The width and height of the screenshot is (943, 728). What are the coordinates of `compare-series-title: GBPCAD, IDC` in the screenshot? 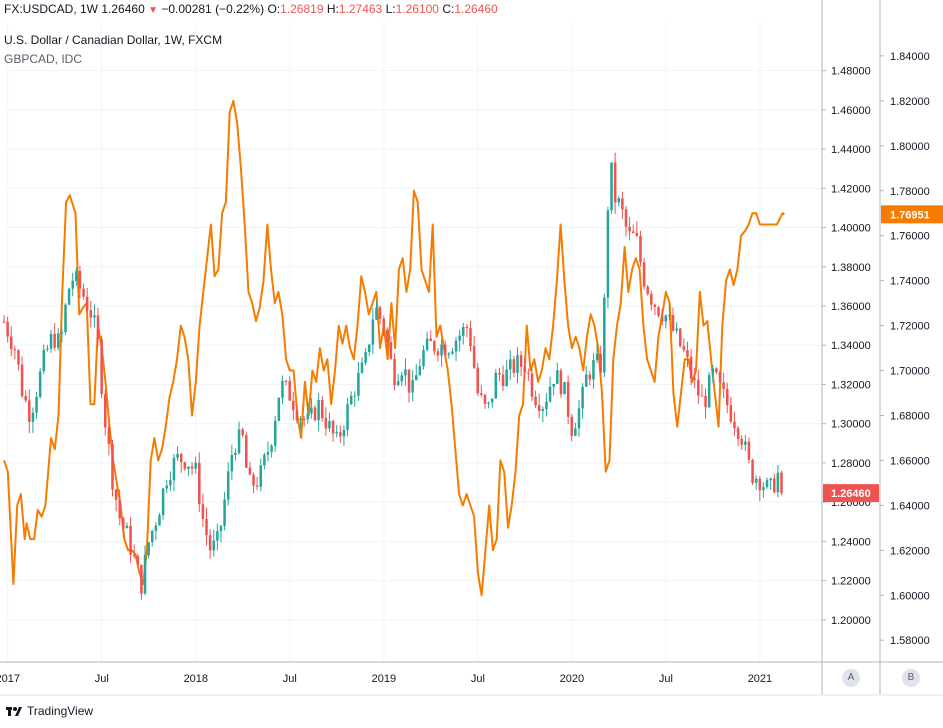 It's located at (43, 59).